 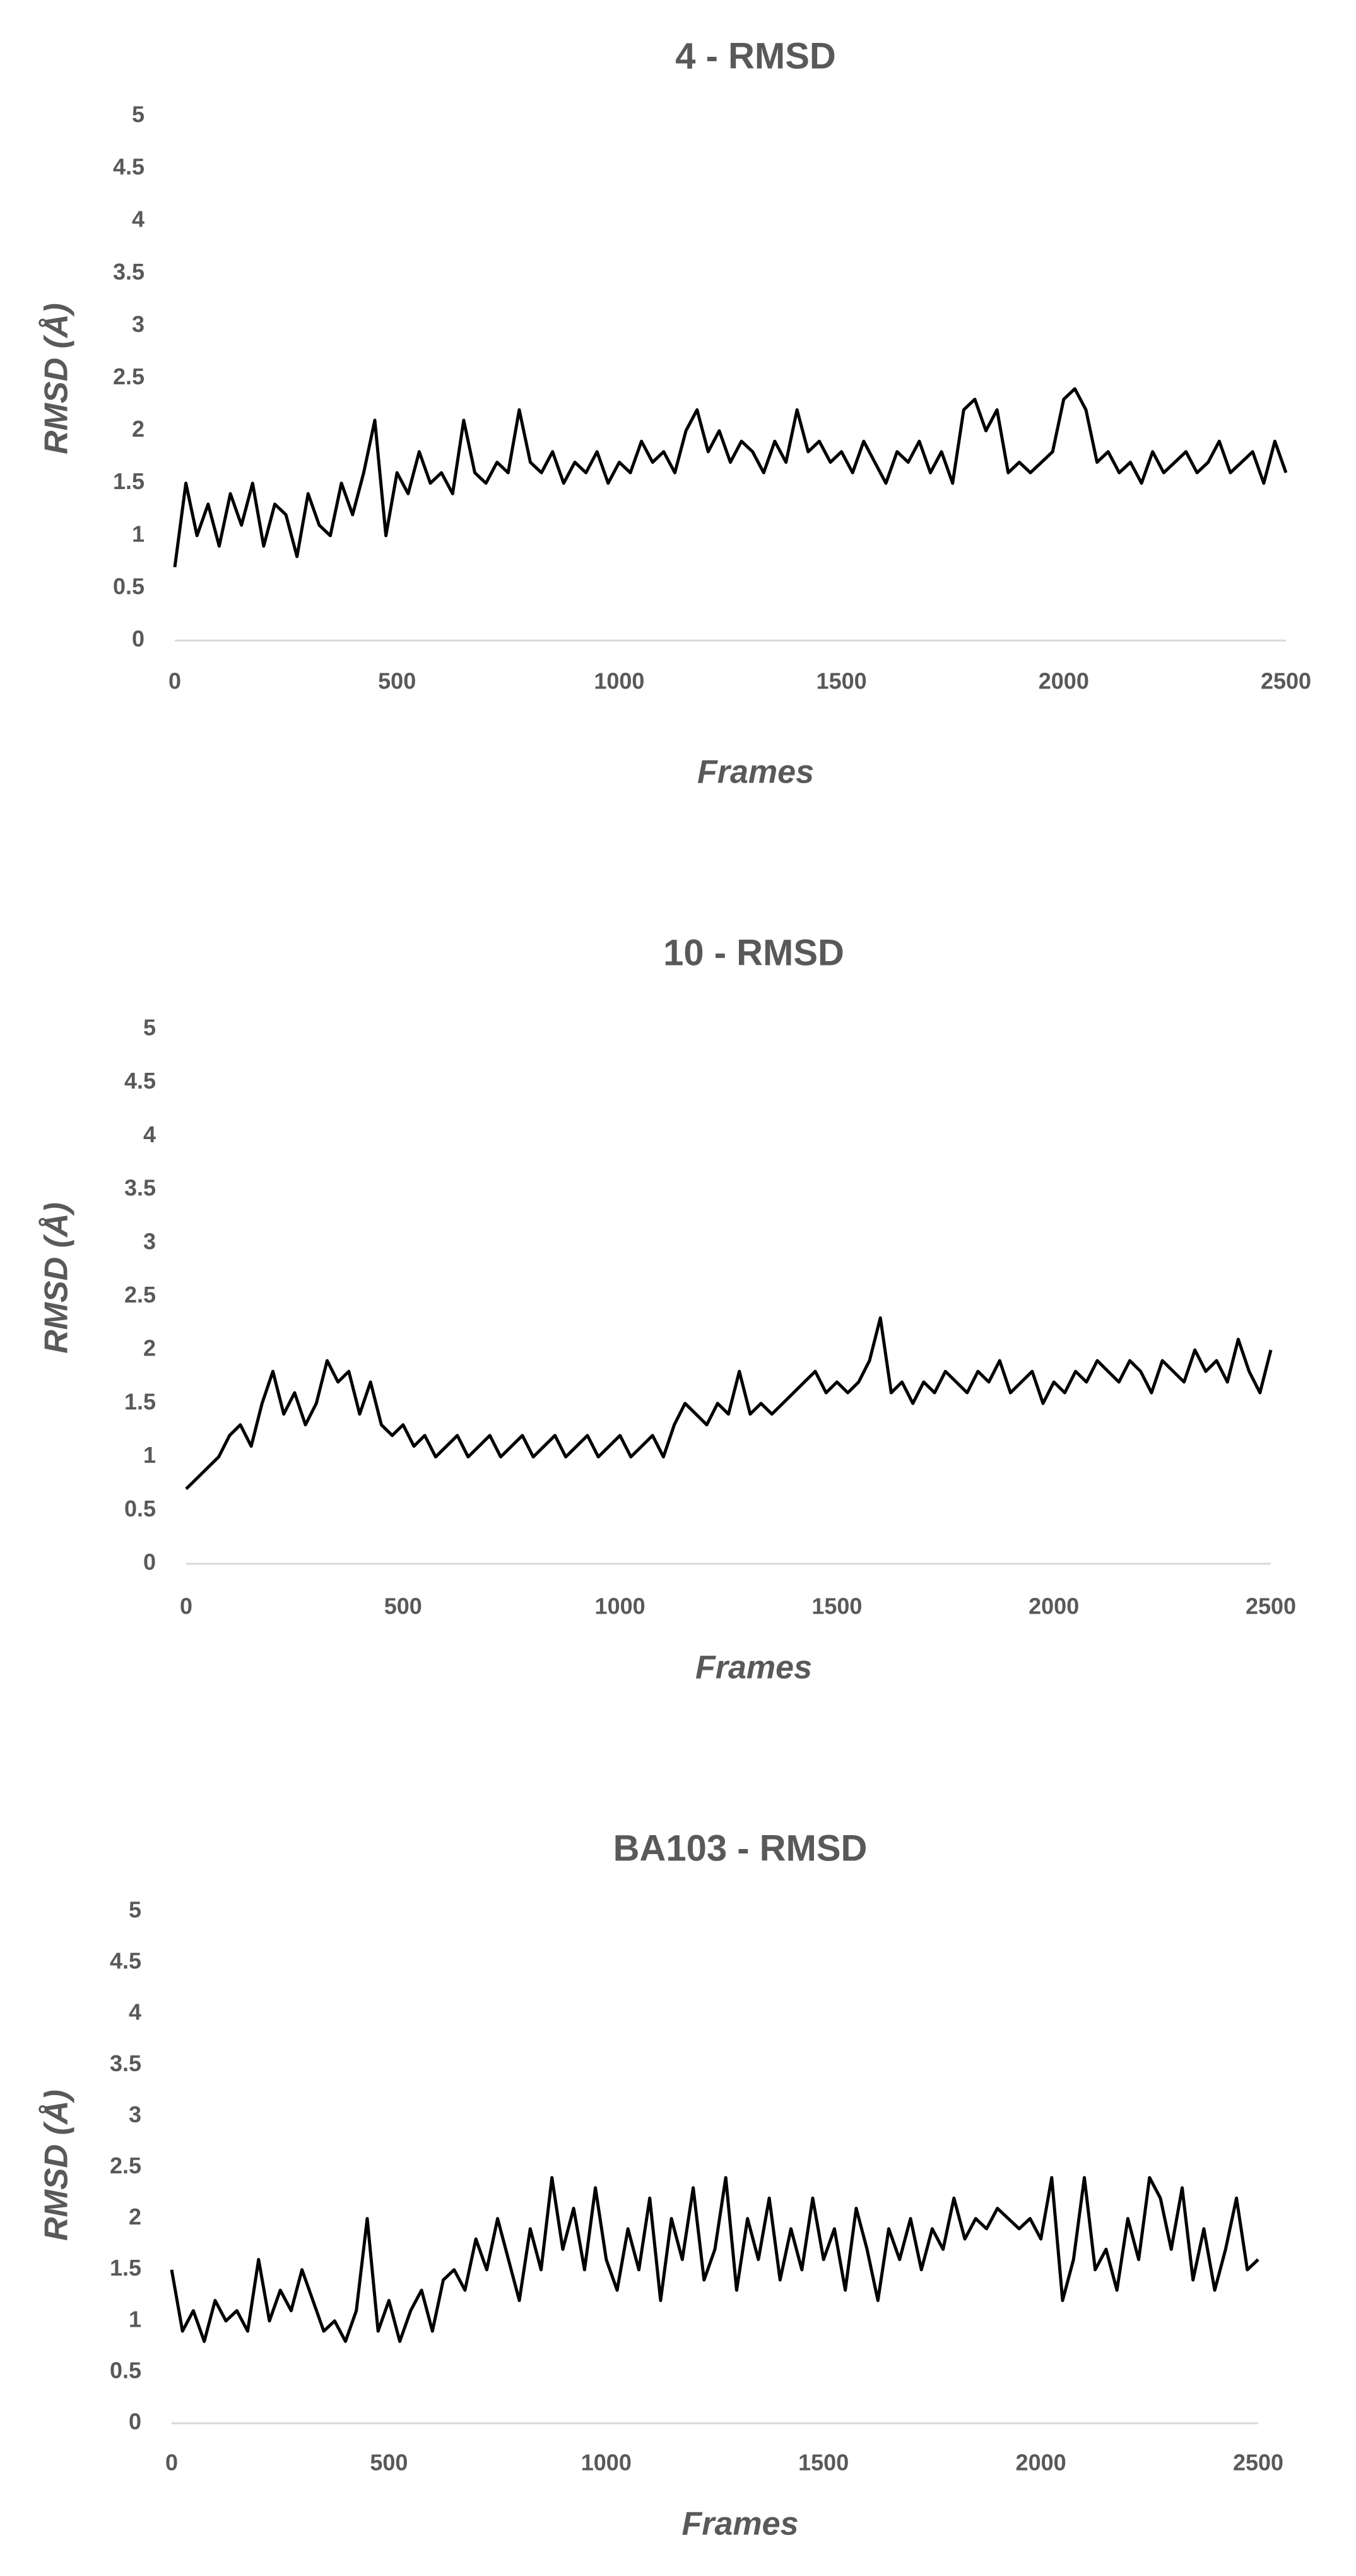 I want to click on chart-title: BA103 - RMSD, so click(x=740, y=1849).